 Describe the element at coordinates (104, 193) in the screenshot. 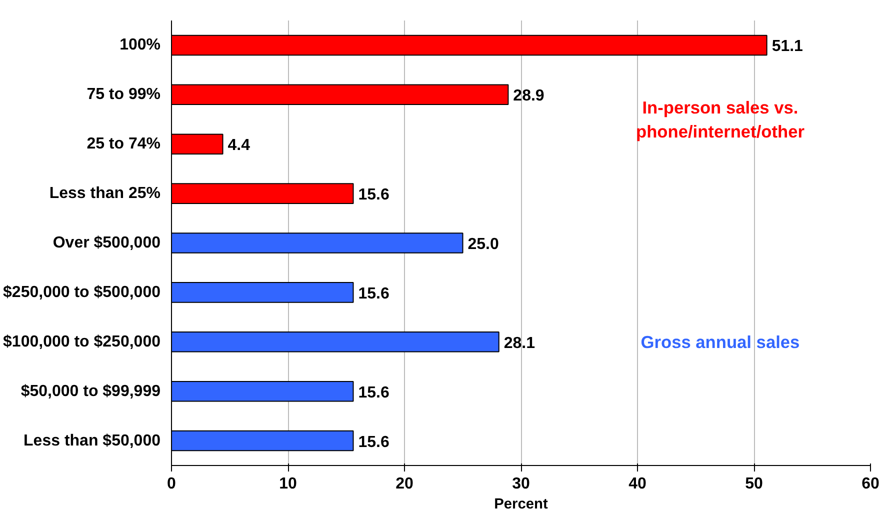

I see `y-tick-label: Less than 25%` at that location.